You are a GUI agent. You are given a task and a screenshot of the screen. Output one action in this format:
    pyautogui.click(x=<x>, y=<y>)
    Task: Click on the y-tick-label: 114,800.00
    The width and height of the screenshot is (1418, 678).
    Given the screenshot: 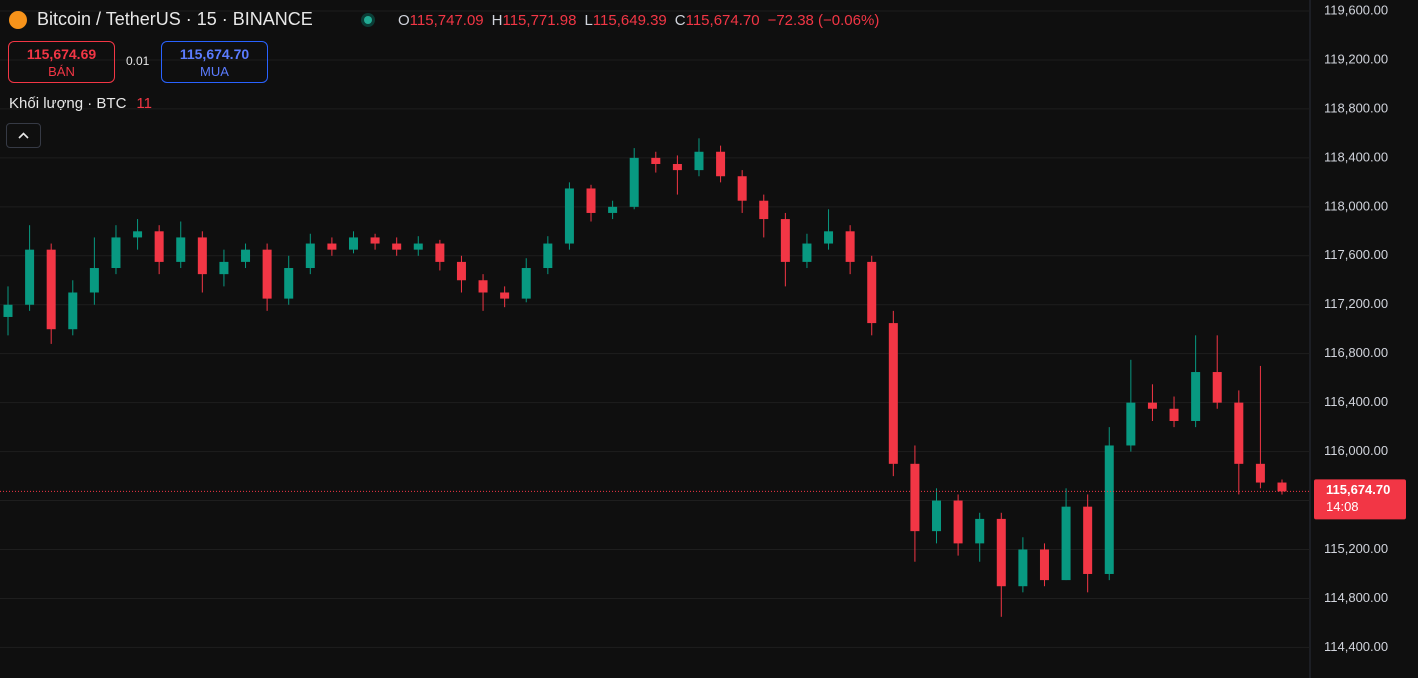 What is the action you would take?
    pyautogui.click(x=1356, y=597)
    